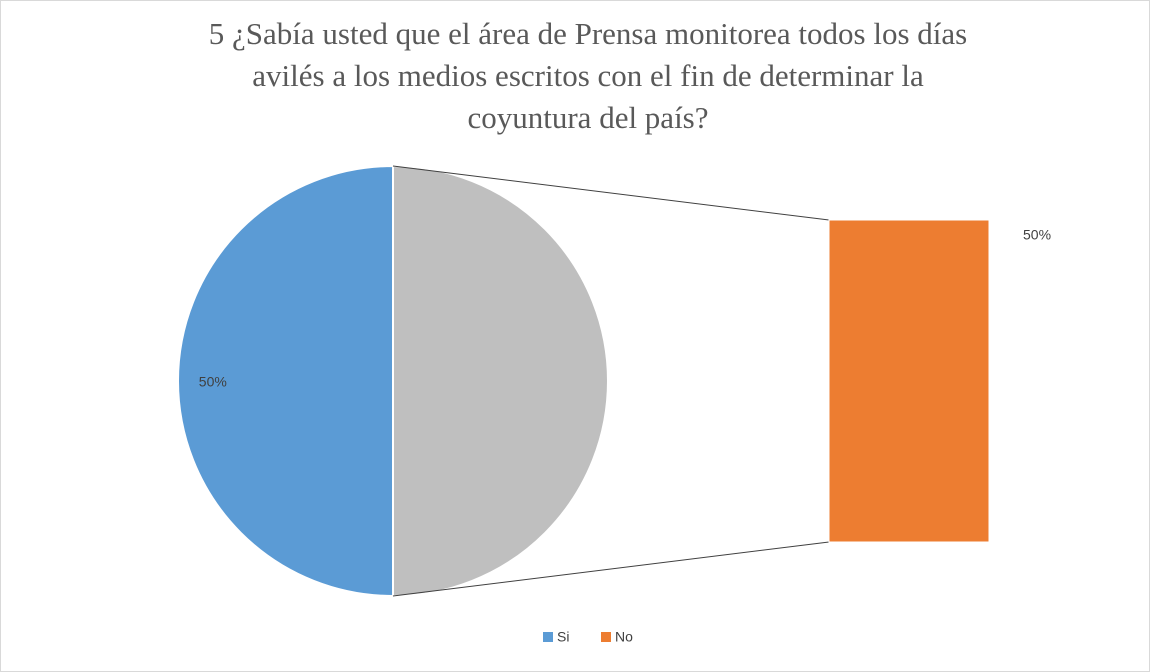 The image size is (1150, 672). What do you see at coordinates (624, 637) in the screenshot?
I see `legend-label: No` at bounding box center [624, 637].